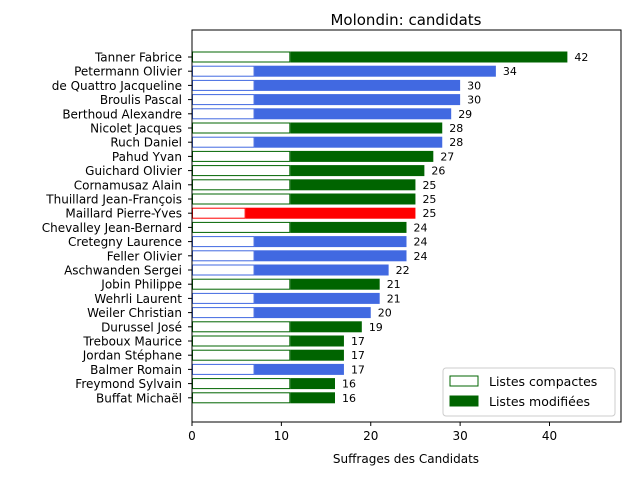 The height and width of the screenshot is (480, 640). Describe the element at coordinates (141, 327) in the screenshot. I see `y-tick-label: Durussel José` at that location.